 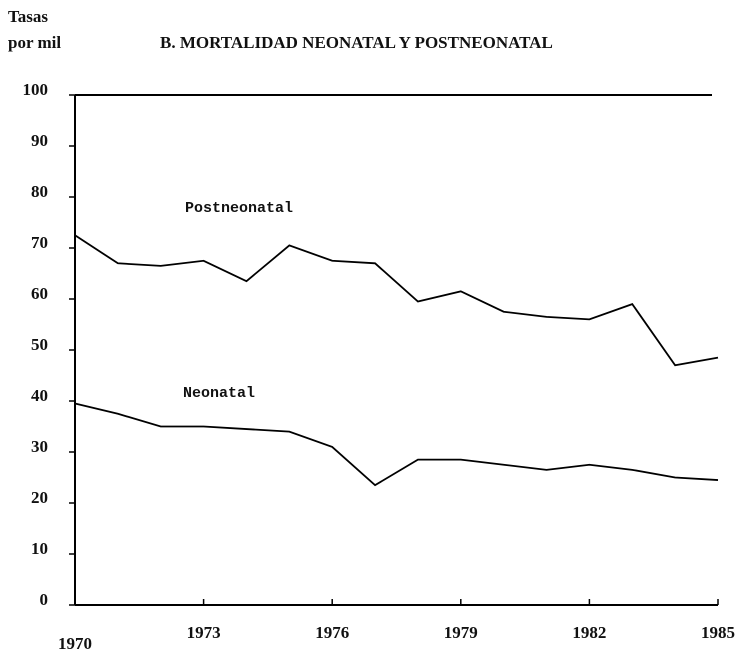 I want to click on x-tick-label: 1985, so click(x=718, y=632).